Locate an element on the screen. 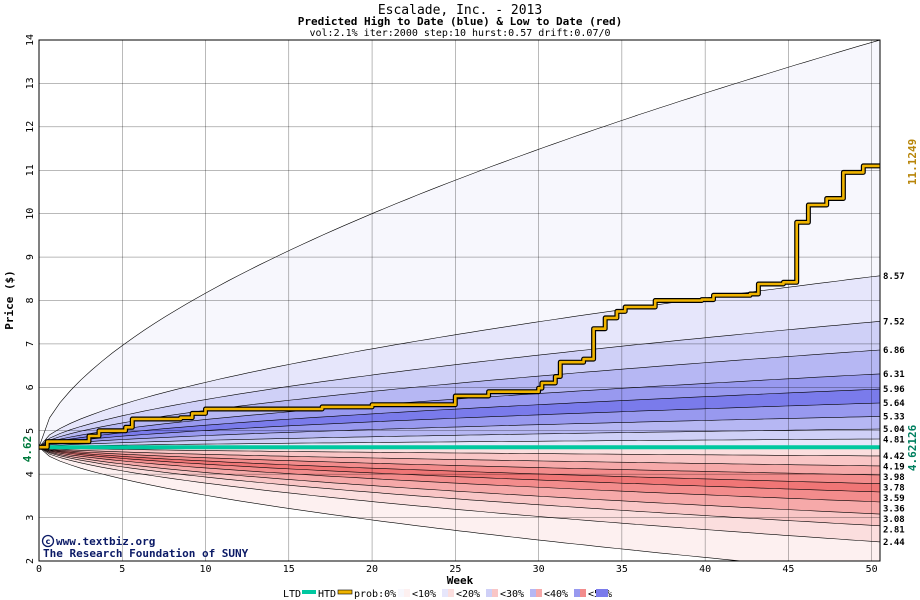  x-tick-label-8: 40 is located at coordinates (705, 569).